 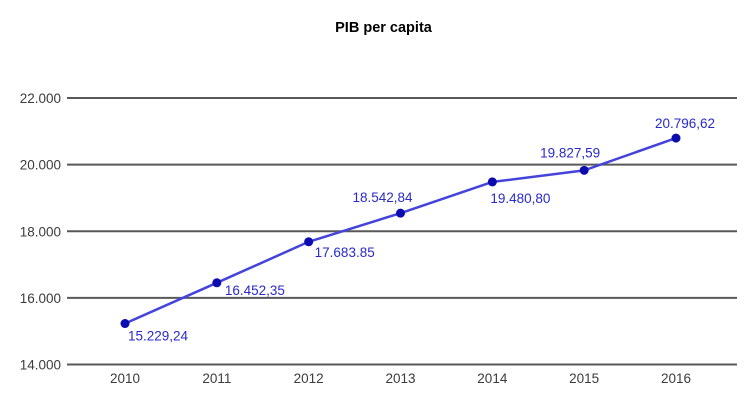 I want to click on data-point-label: 20.796,62, so click(x=685, y=123).